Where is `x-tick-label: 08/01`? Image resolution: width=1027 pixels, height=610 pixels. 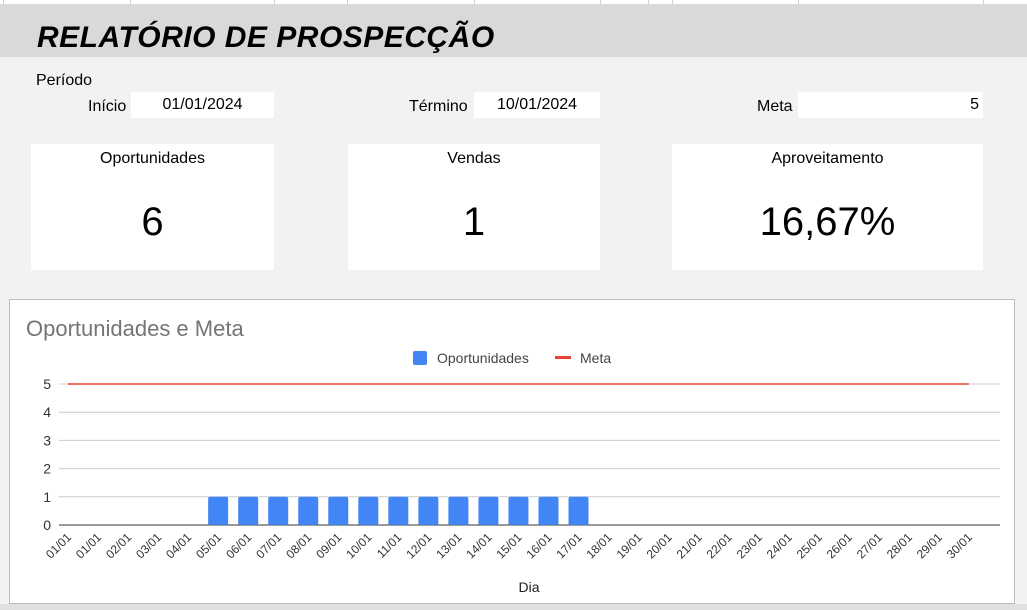 x-tick-label: 08/01 is located at coordinates (298, 545).